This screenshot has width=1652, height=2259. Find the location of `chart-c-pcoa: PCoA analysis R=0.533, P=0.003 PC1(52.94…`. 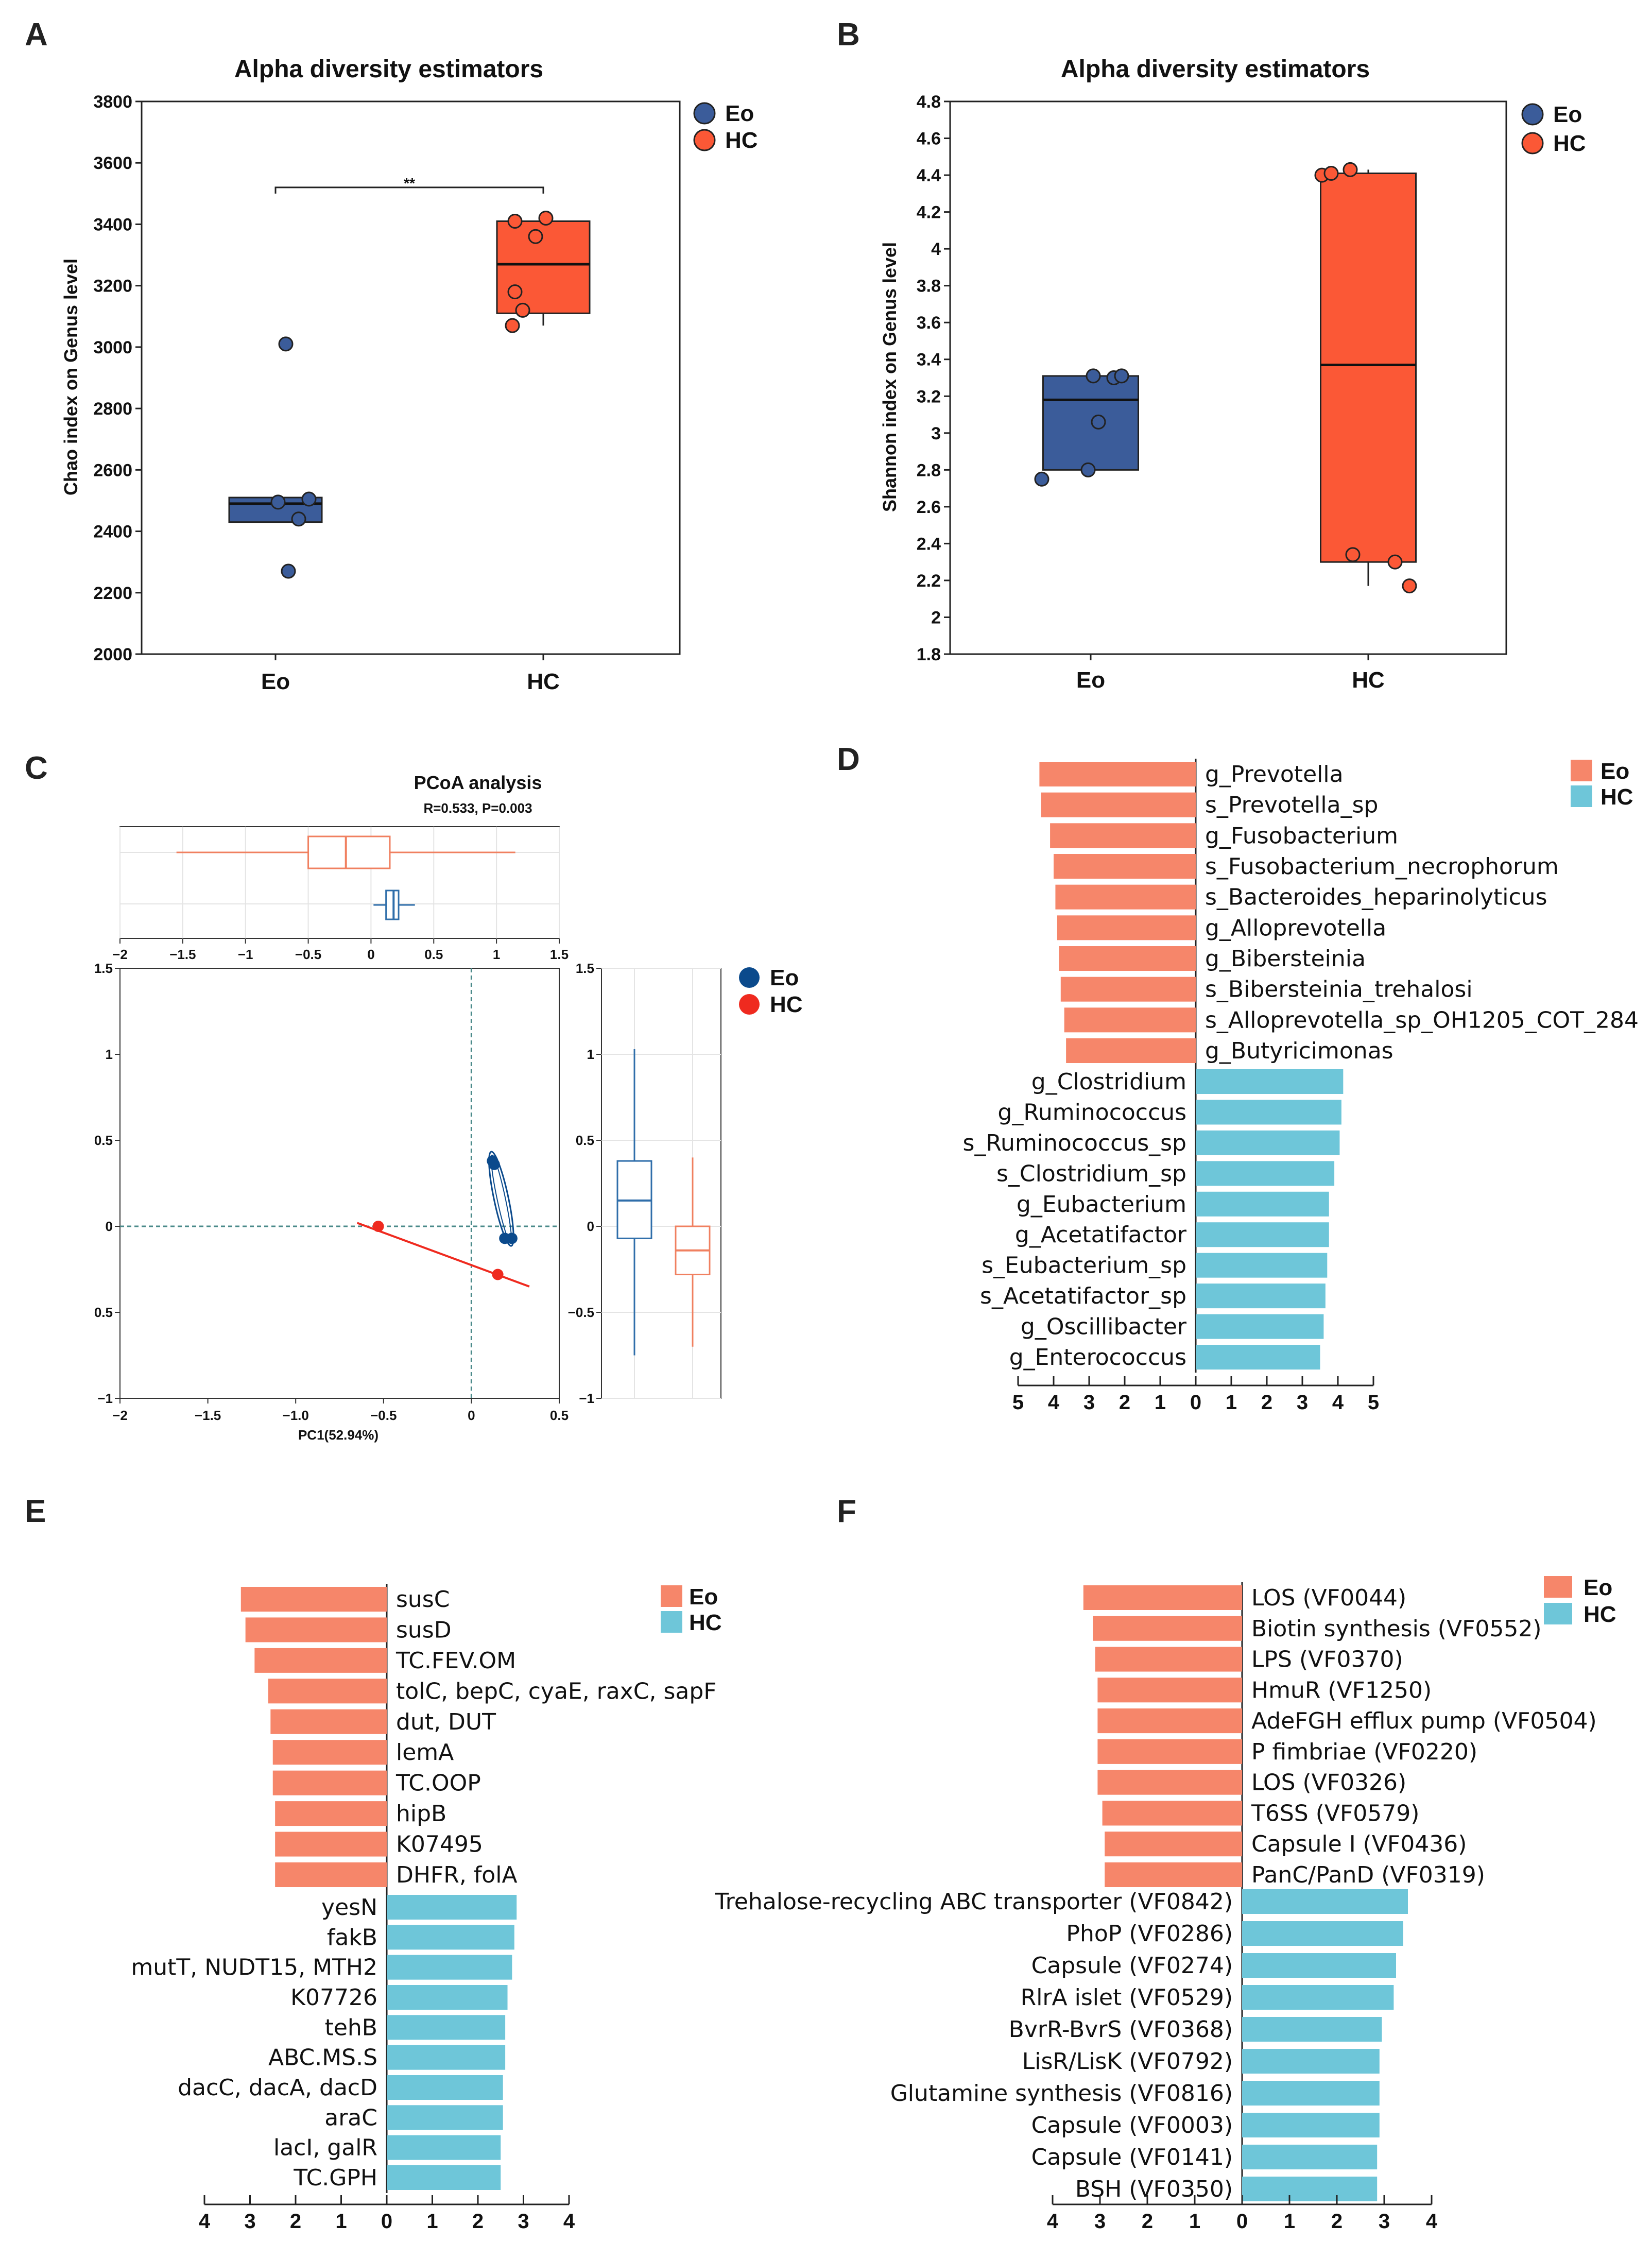

chart-c-pcoa: PCoA analysis R=0.533, P=0.003 PC1(52.94… is located at coordinates (448, 1107).